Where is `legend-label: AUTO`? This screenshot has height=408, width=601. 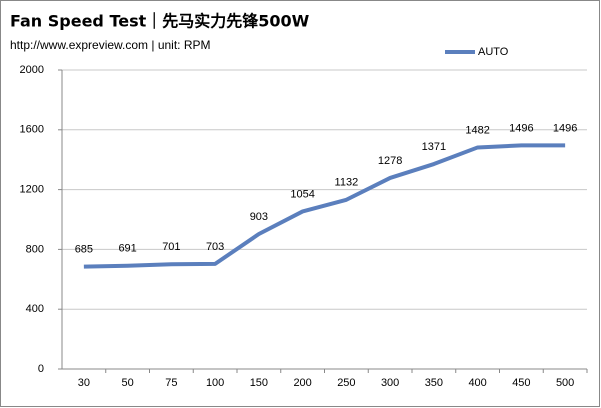
legend-label: AUTO is located at coordinates (493, 52).